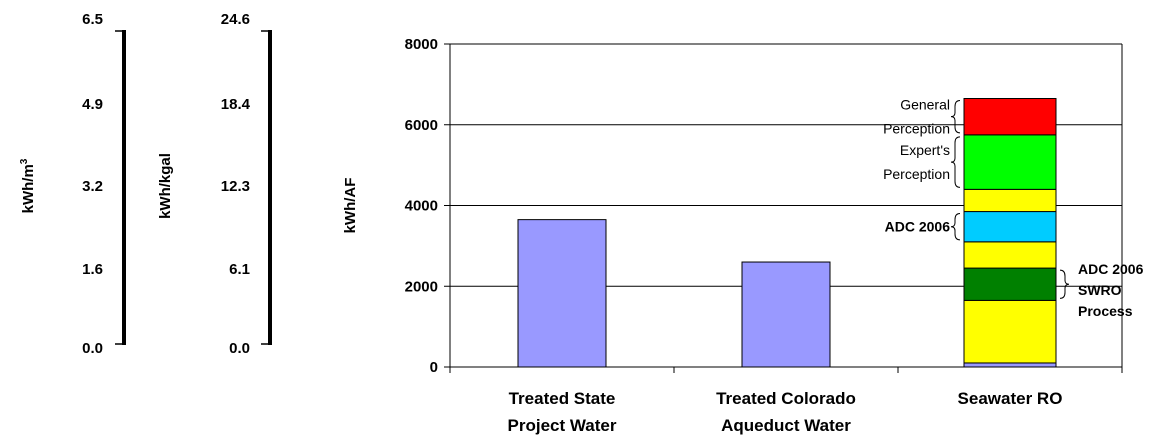 The height and width of the screenshot is (440, 1154). What do you see at coordinates (165, 186) in the screenshot?
I see `secondary-axis-title: kWh/kgal` at bounding box center [165, 186].